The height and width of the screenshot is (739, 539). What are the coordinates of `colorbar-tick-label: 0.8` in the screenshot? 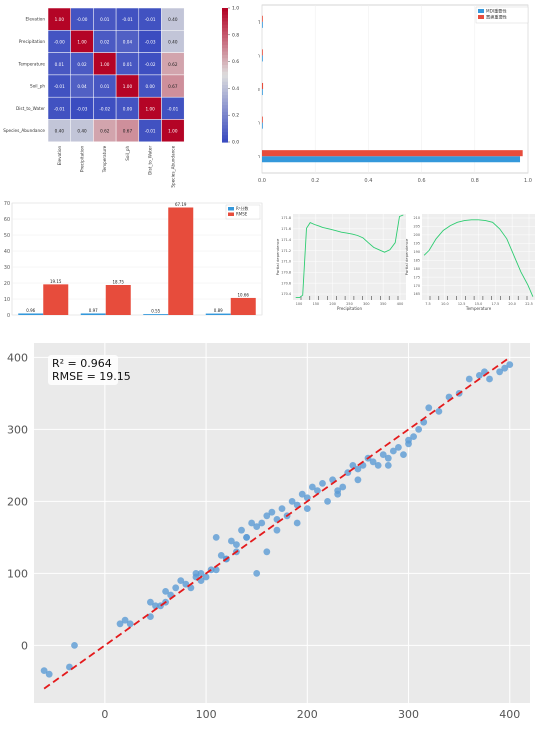 It's located at (235, 35).